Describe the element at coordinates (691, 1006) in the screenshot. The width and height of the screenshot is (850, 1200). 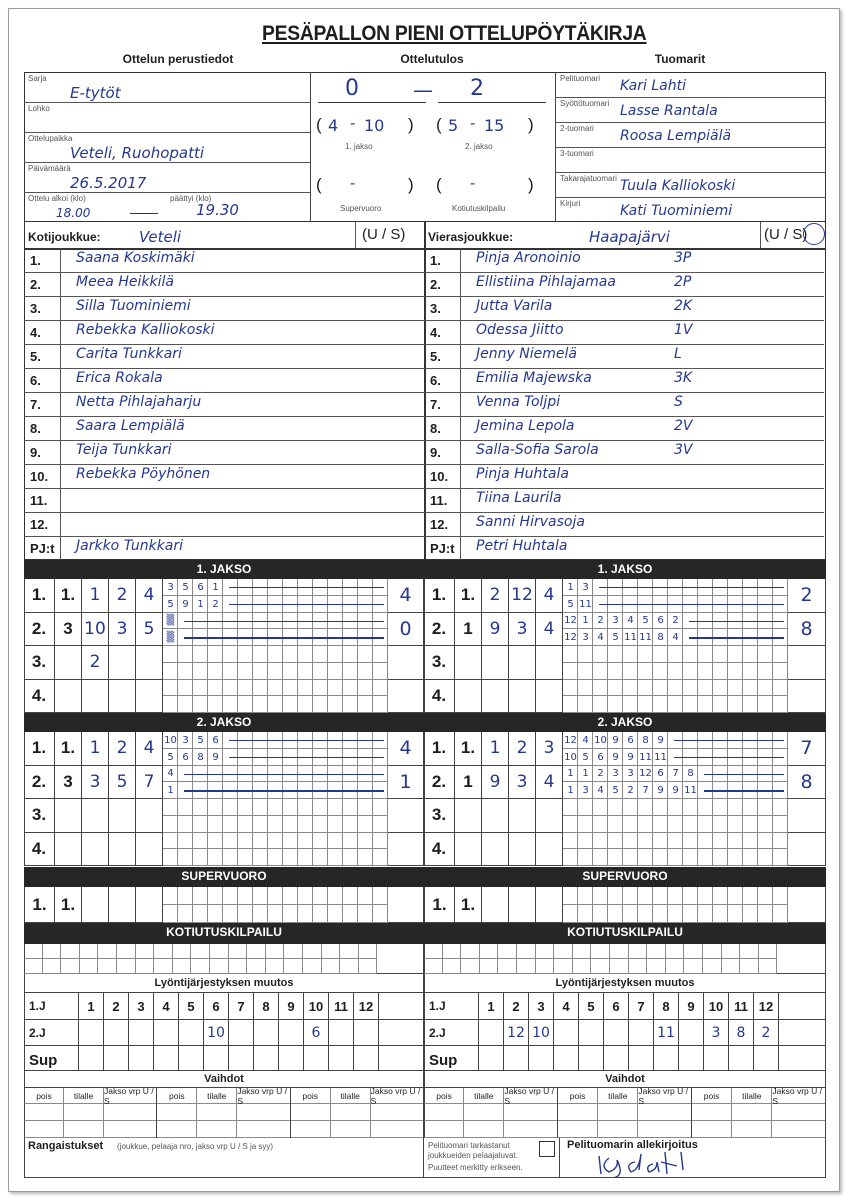
I see `batting-order-cell: 9` at that location.